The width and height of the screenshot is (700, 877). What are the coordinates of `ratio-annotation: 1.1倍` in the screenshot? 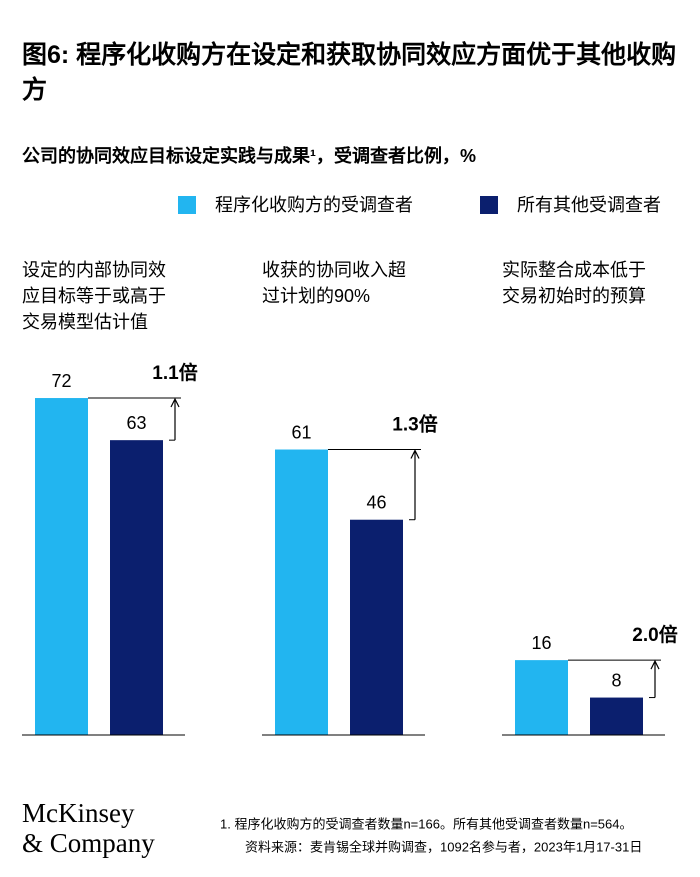 It's located at (174, 372).